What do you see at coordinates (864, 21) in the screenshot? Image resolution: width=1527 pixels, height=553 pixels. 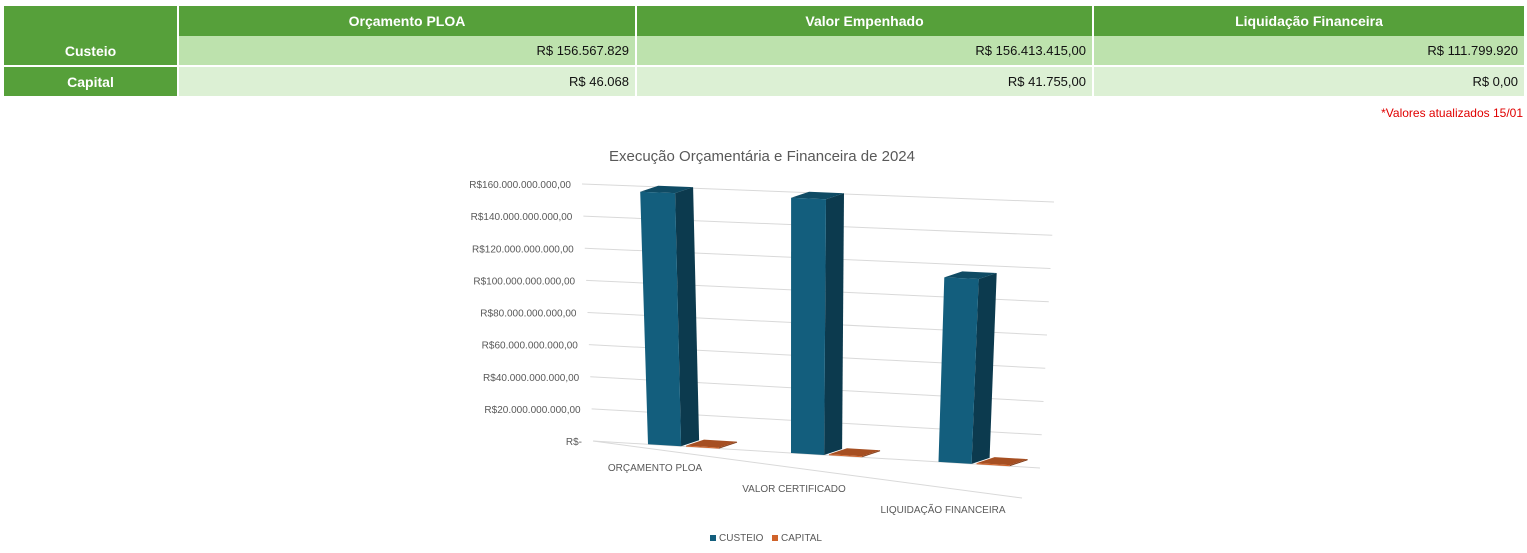 I see `header-valor-empenhado: Valor Empenhado` at bounding box center [864, 21].